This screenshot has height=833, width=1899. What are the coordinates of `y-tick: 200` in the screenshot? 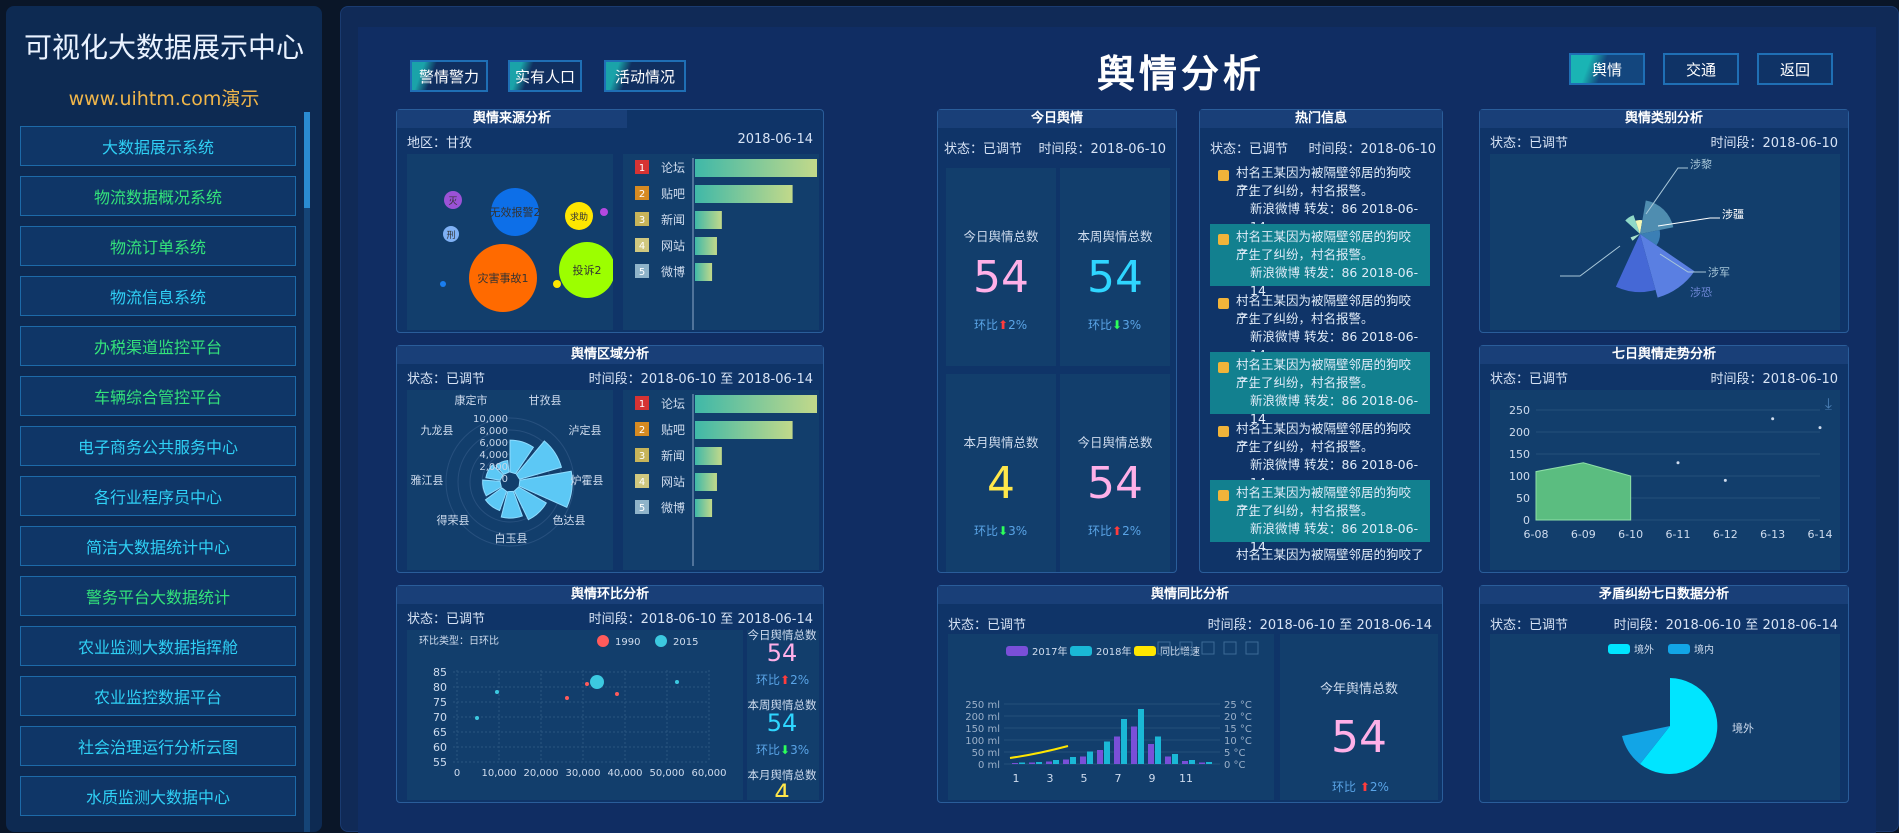 It's located at (1519, 432).